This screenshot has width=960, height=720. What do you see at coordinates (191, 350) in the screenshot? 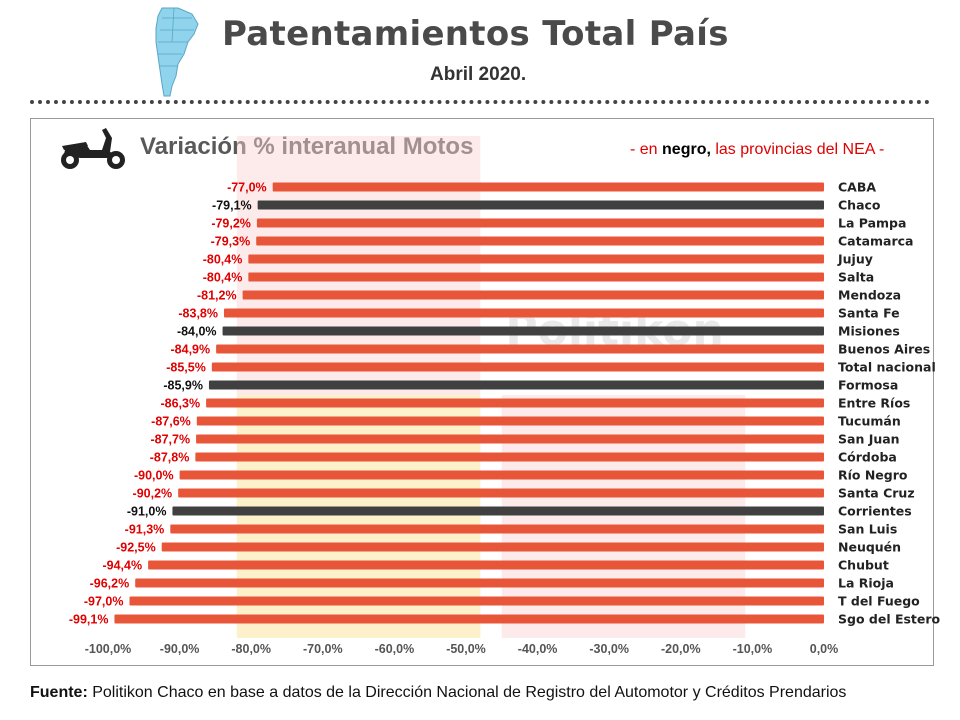
I see `data-label: -84,9%` at bounding box center [191, 350].